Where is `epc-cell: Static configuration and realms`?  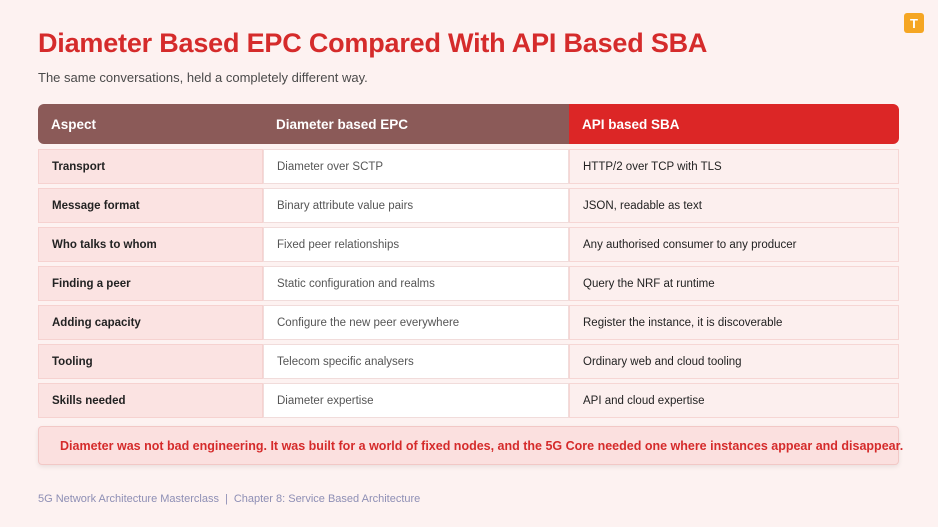 epc-cell: Static configuration and realms is located at coordinates (416, 283).